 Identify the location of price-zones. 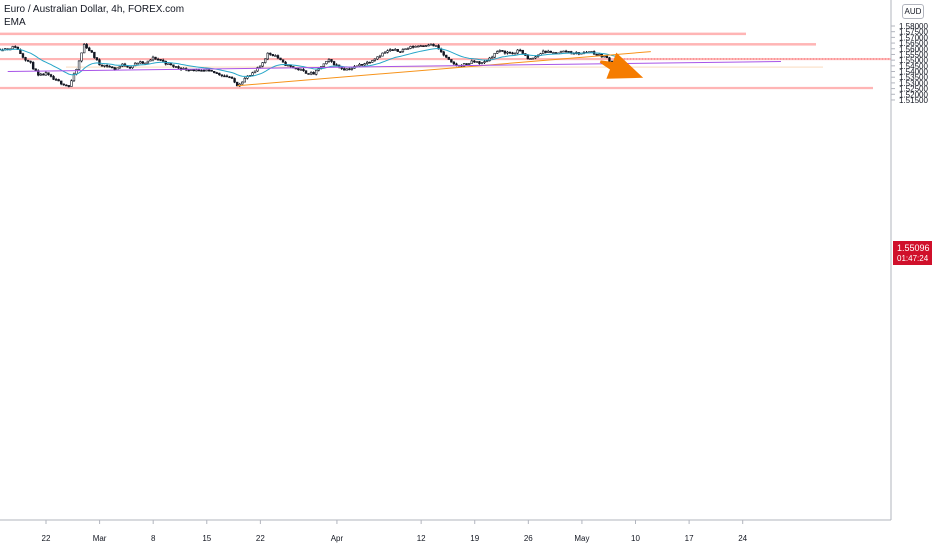
(445, 61).